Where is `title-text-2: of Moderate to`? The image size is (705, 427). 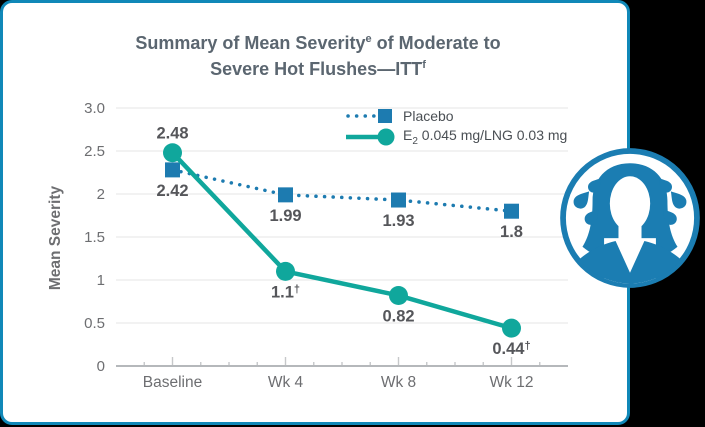
title-text-2: of Moderate to is located at coordinates (436, 43).